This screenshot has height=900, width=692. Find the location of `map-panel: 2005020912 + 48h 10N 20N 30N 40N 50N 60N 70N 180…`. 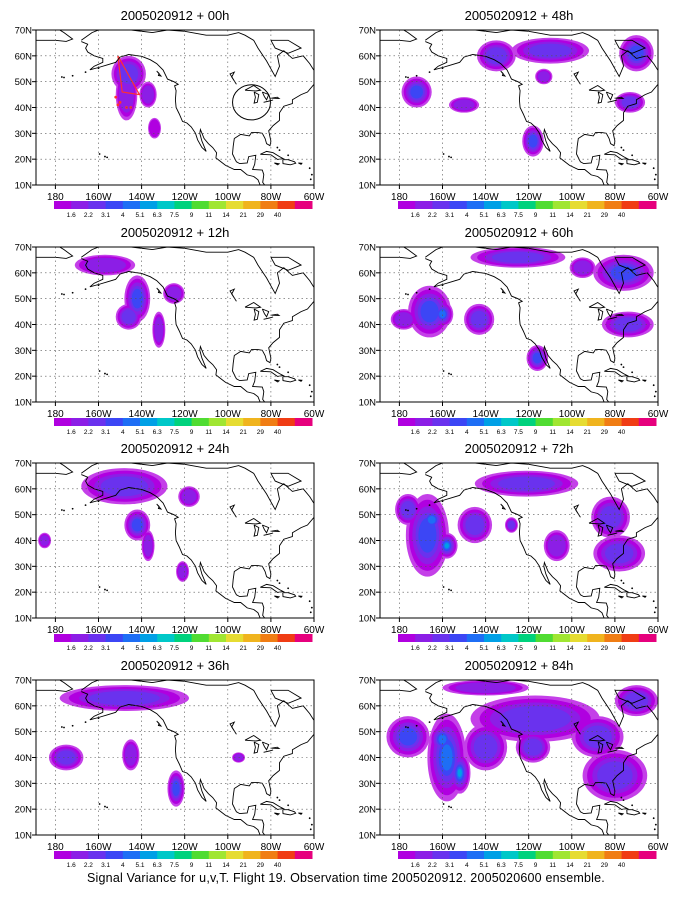

map-panel: 2005020912 + 48h 10N 20N 30N 40N 50N 60N 70N 180… is located at coordinates (514, 113).